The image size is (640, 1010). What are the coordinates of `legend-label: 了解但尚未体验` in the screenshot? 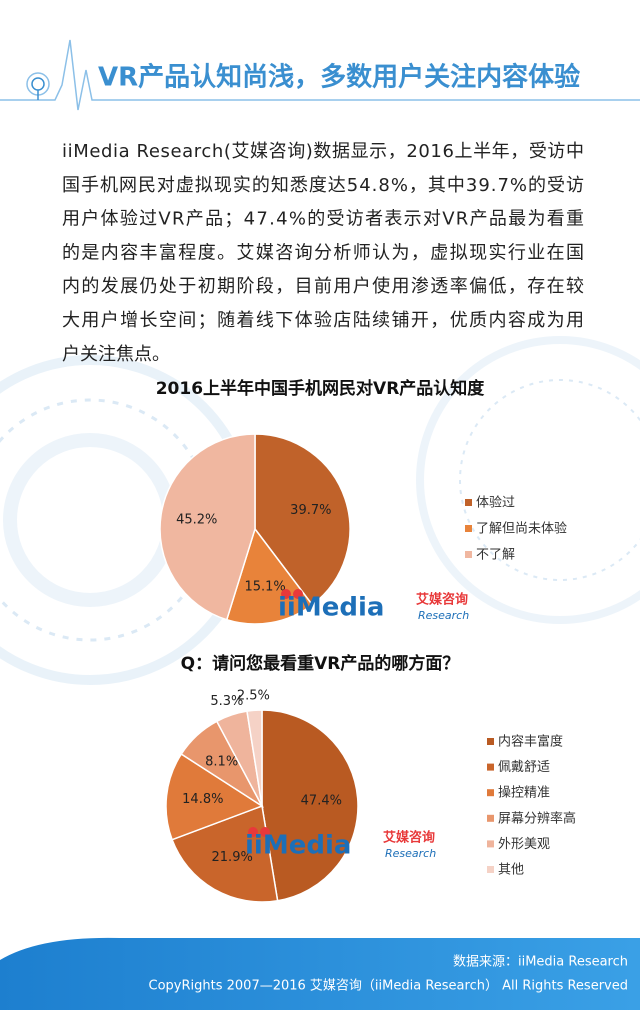 It's located at (521, 529).